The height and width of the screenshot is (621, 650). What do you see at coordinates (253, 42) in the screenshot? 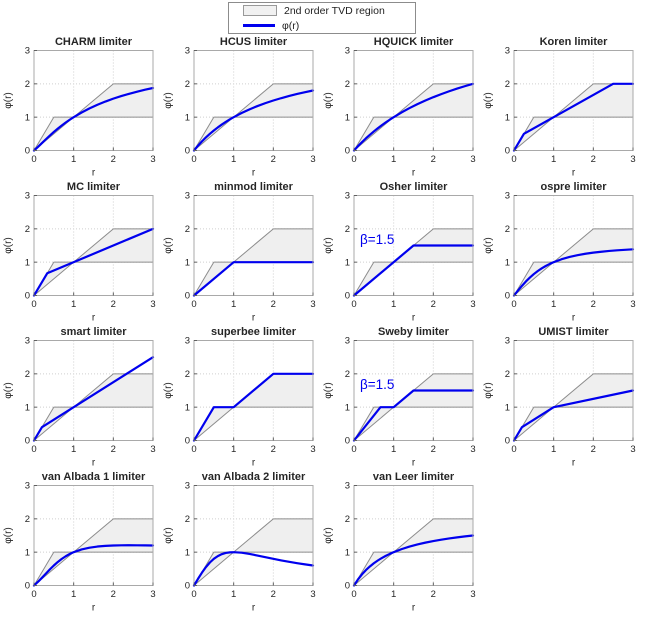
I see `plot-title: HCUS limiter` at bounding box center [253, 42].